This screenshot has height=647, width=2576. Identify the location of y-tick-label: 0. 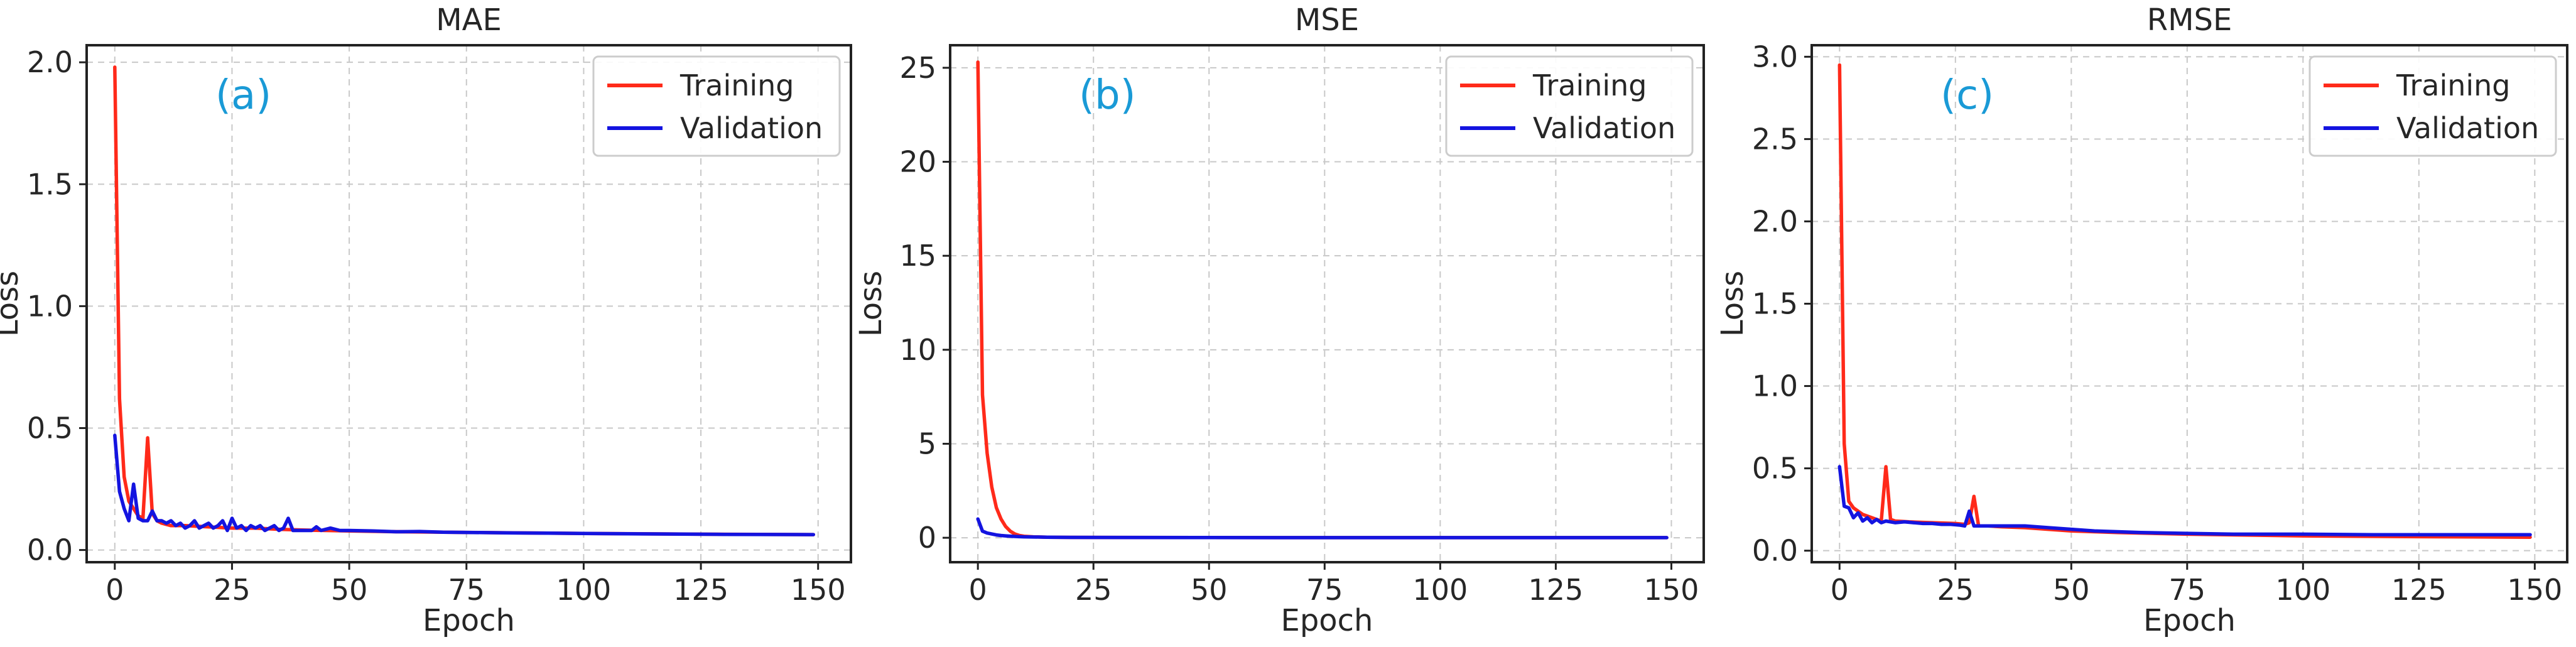
(927, 538).